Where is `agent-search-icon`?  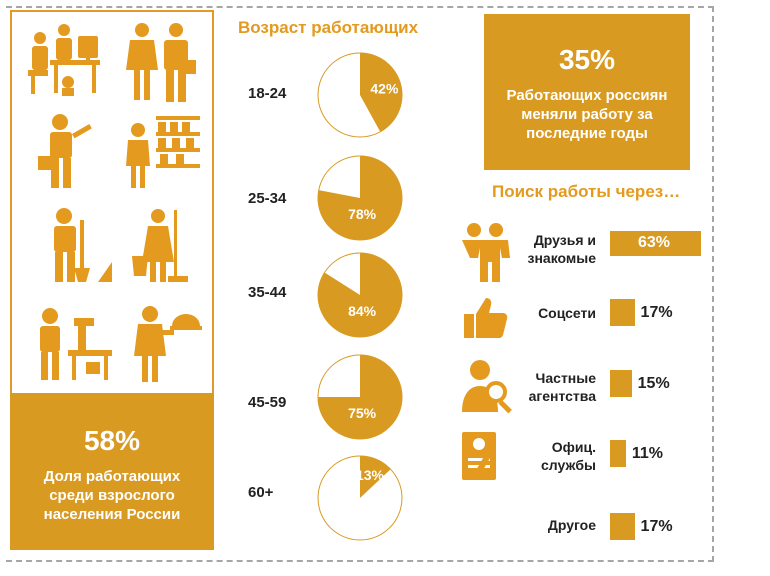 agent-search-icon is located at coordinates (487, 387).